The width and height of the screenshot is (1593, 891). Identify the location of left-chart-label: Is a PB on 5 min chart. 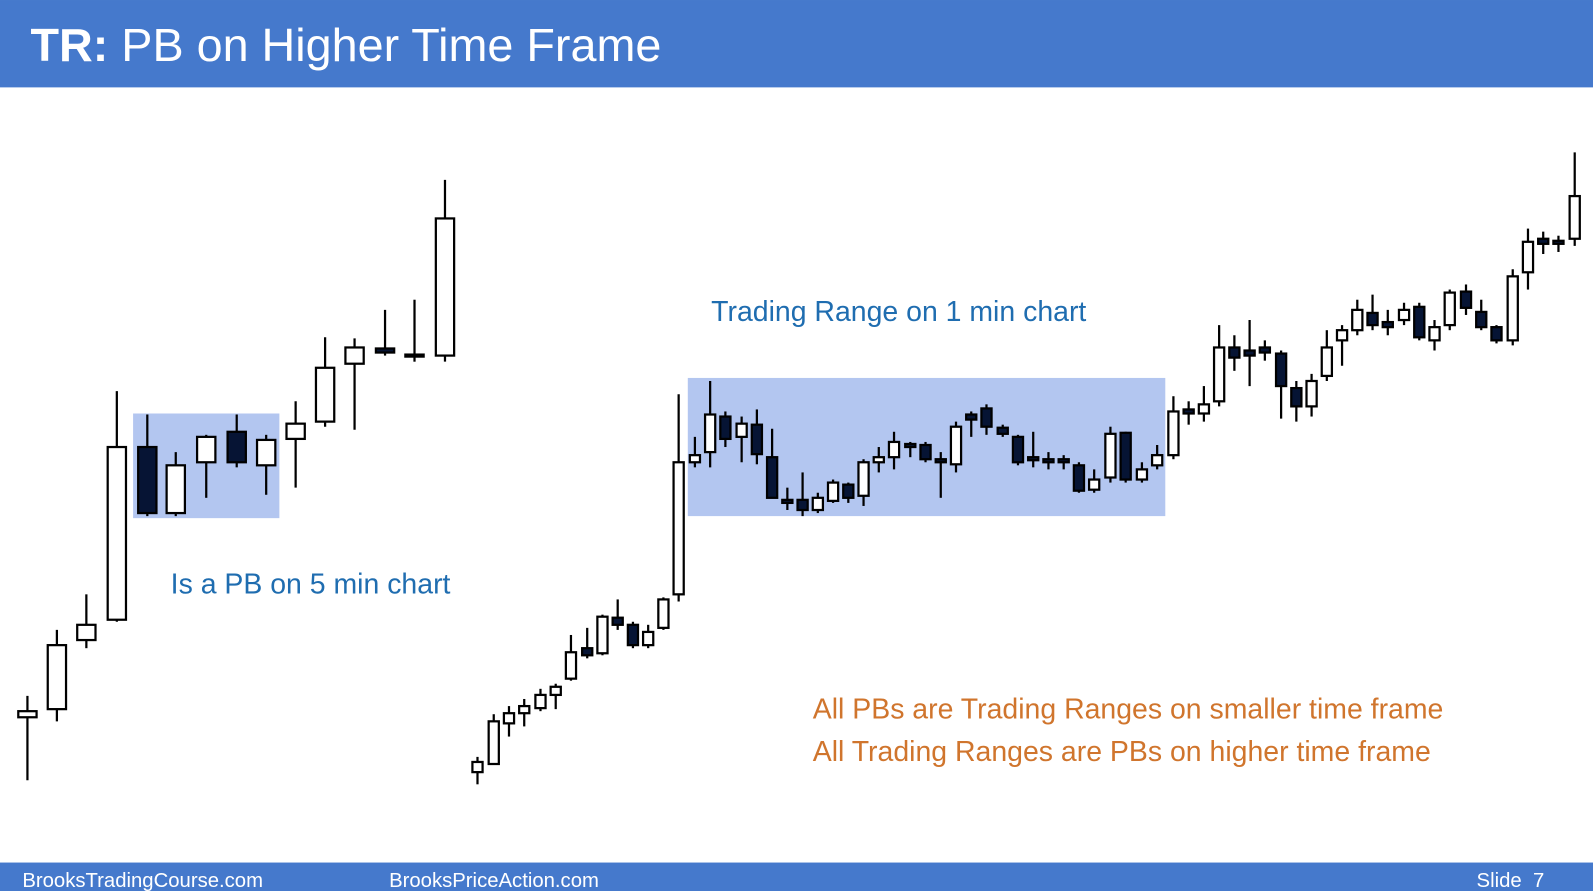
(311, 584).